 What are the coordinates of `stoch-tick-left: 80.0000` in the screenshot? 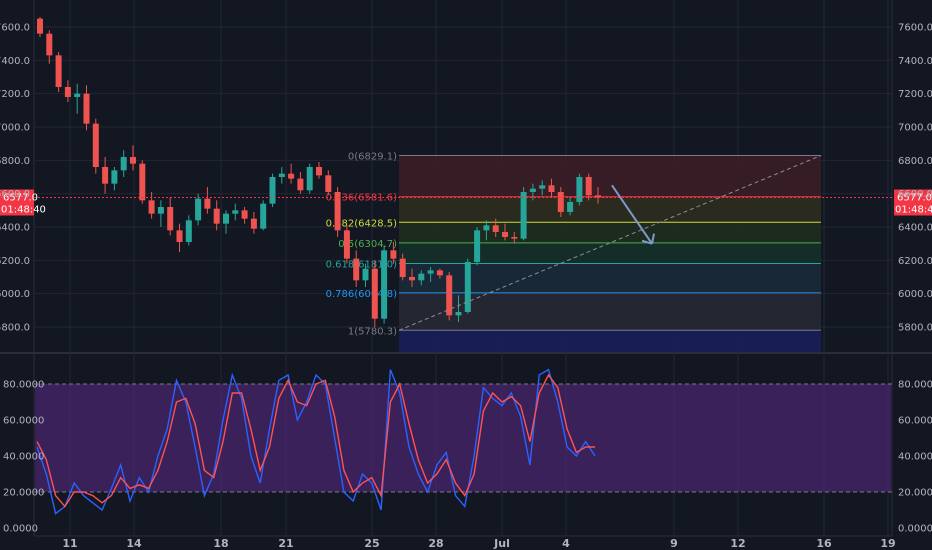 It's located at (23, 385).